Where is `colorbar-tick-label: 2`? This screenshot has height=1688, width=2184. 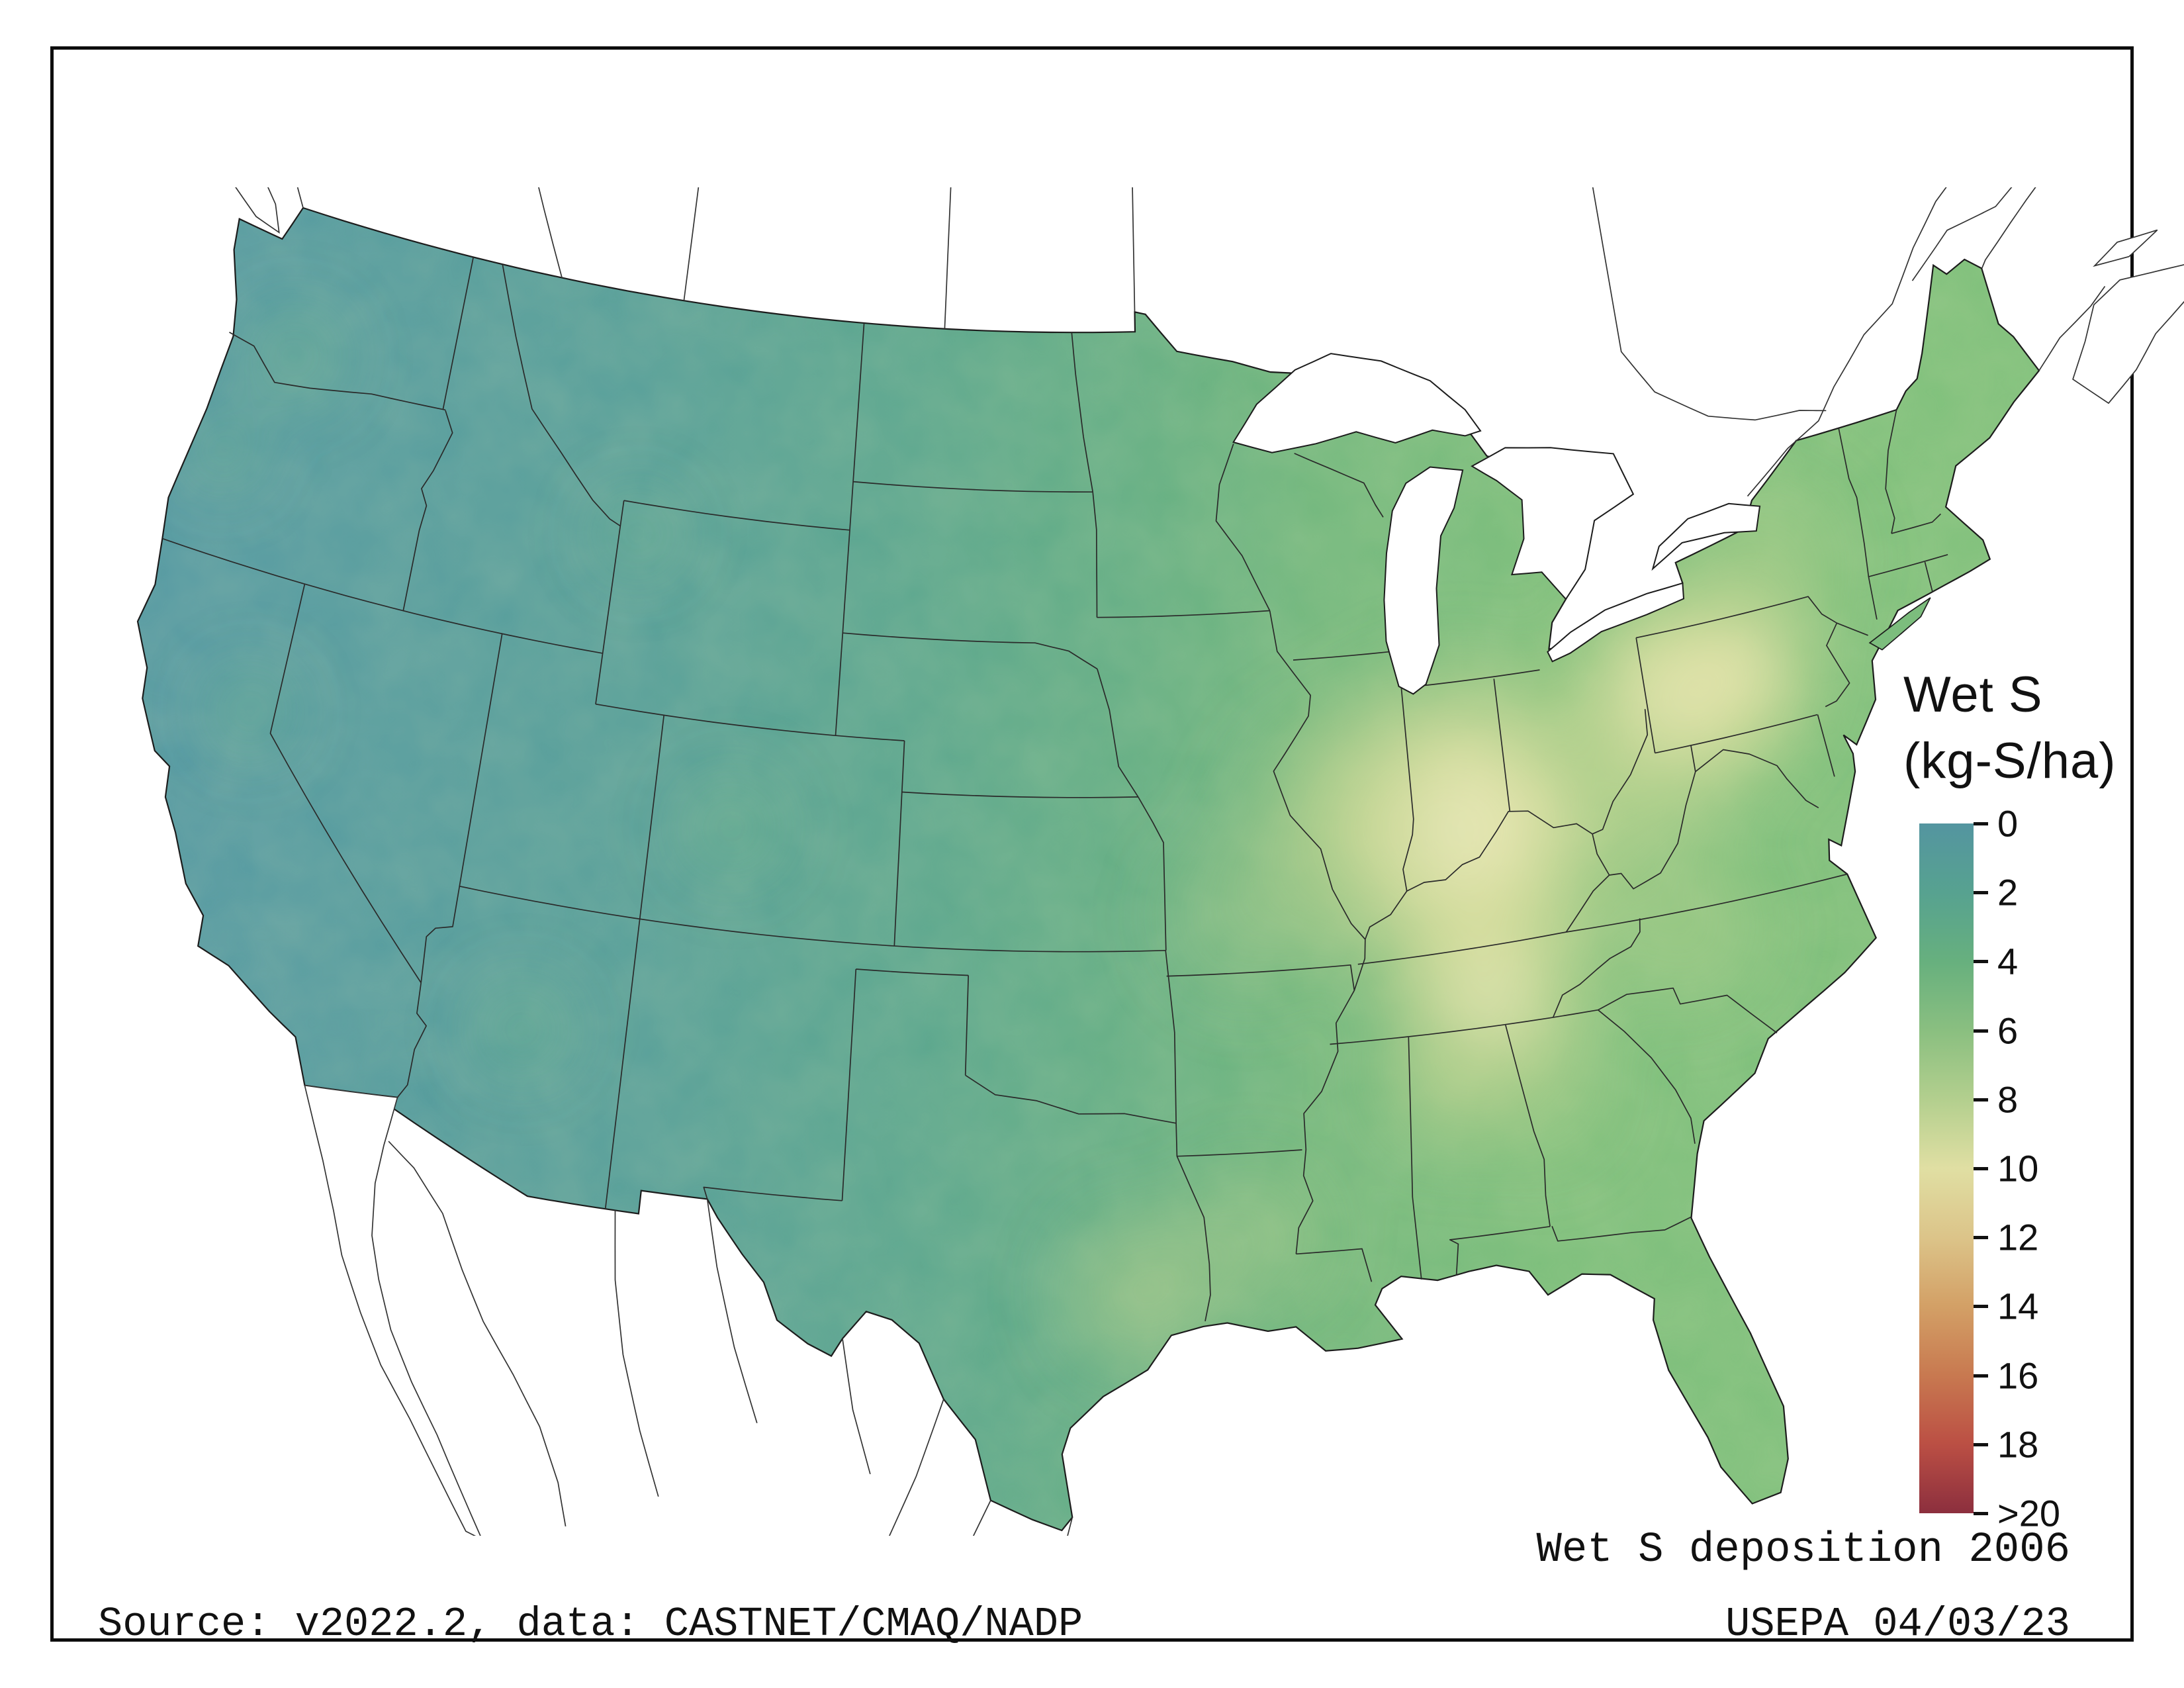
colorbar-tick-label: 2 is located at coordinates (2008, 892).